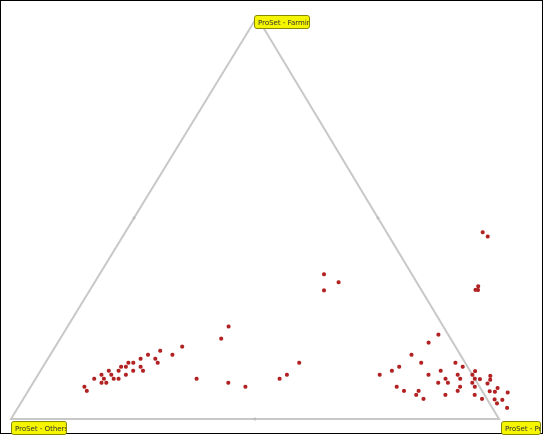  What do you see at coordinates (282, 22) in the screenshot?
I see `top-axis-label: ProSet - Farming` at bounding box center [282, 22].